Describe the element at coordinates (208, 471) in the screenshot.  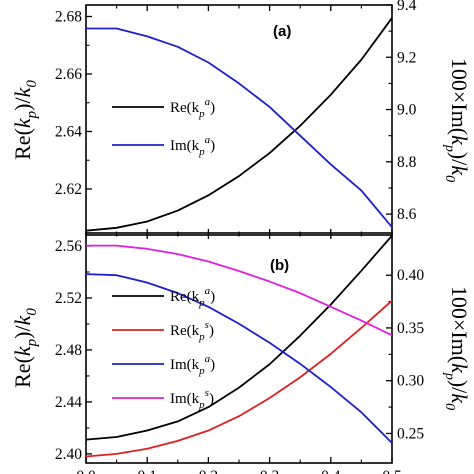
I see `x-tick-label: 0.2` at that location.